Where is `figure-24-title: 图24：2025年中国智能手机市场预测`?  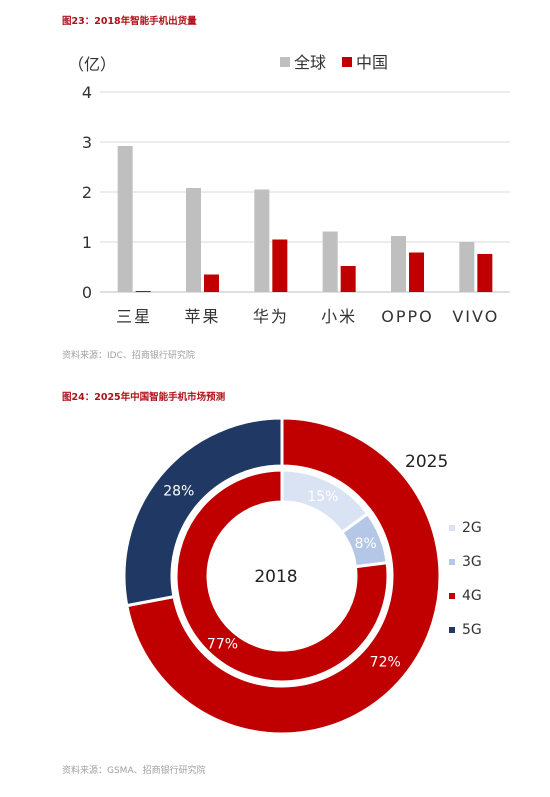
figure-24-title: 图24：2025年中国智能手机市场预测 is located at coordinates (144, 397).